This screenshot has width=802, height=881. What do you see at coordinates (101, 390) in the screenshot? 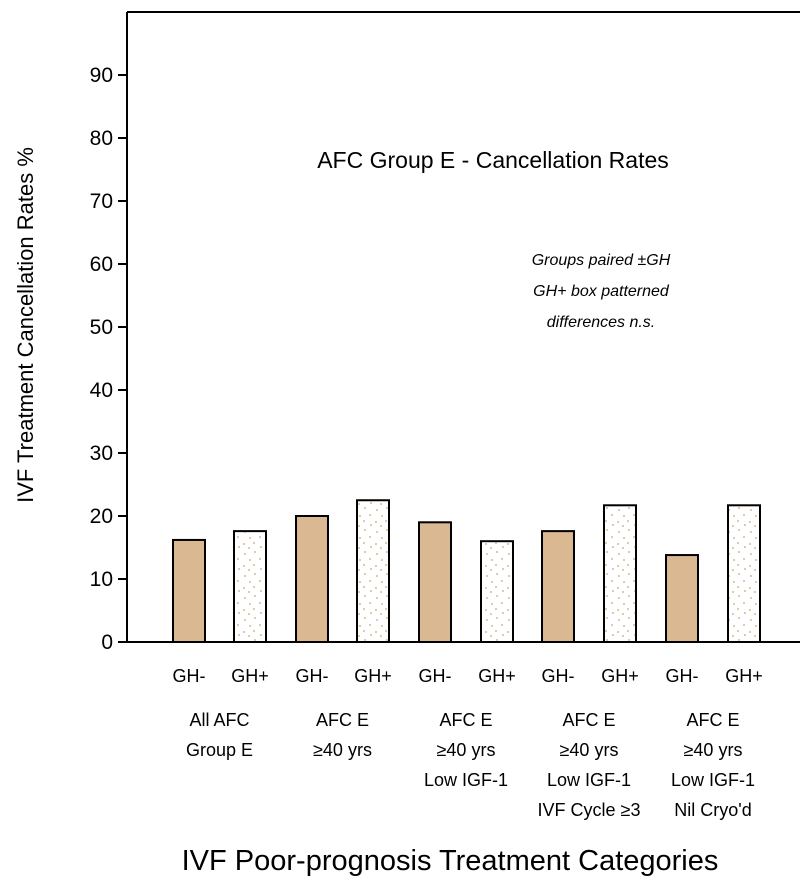
I see `y-tick-label: 40` at bounding box center [101, 390].